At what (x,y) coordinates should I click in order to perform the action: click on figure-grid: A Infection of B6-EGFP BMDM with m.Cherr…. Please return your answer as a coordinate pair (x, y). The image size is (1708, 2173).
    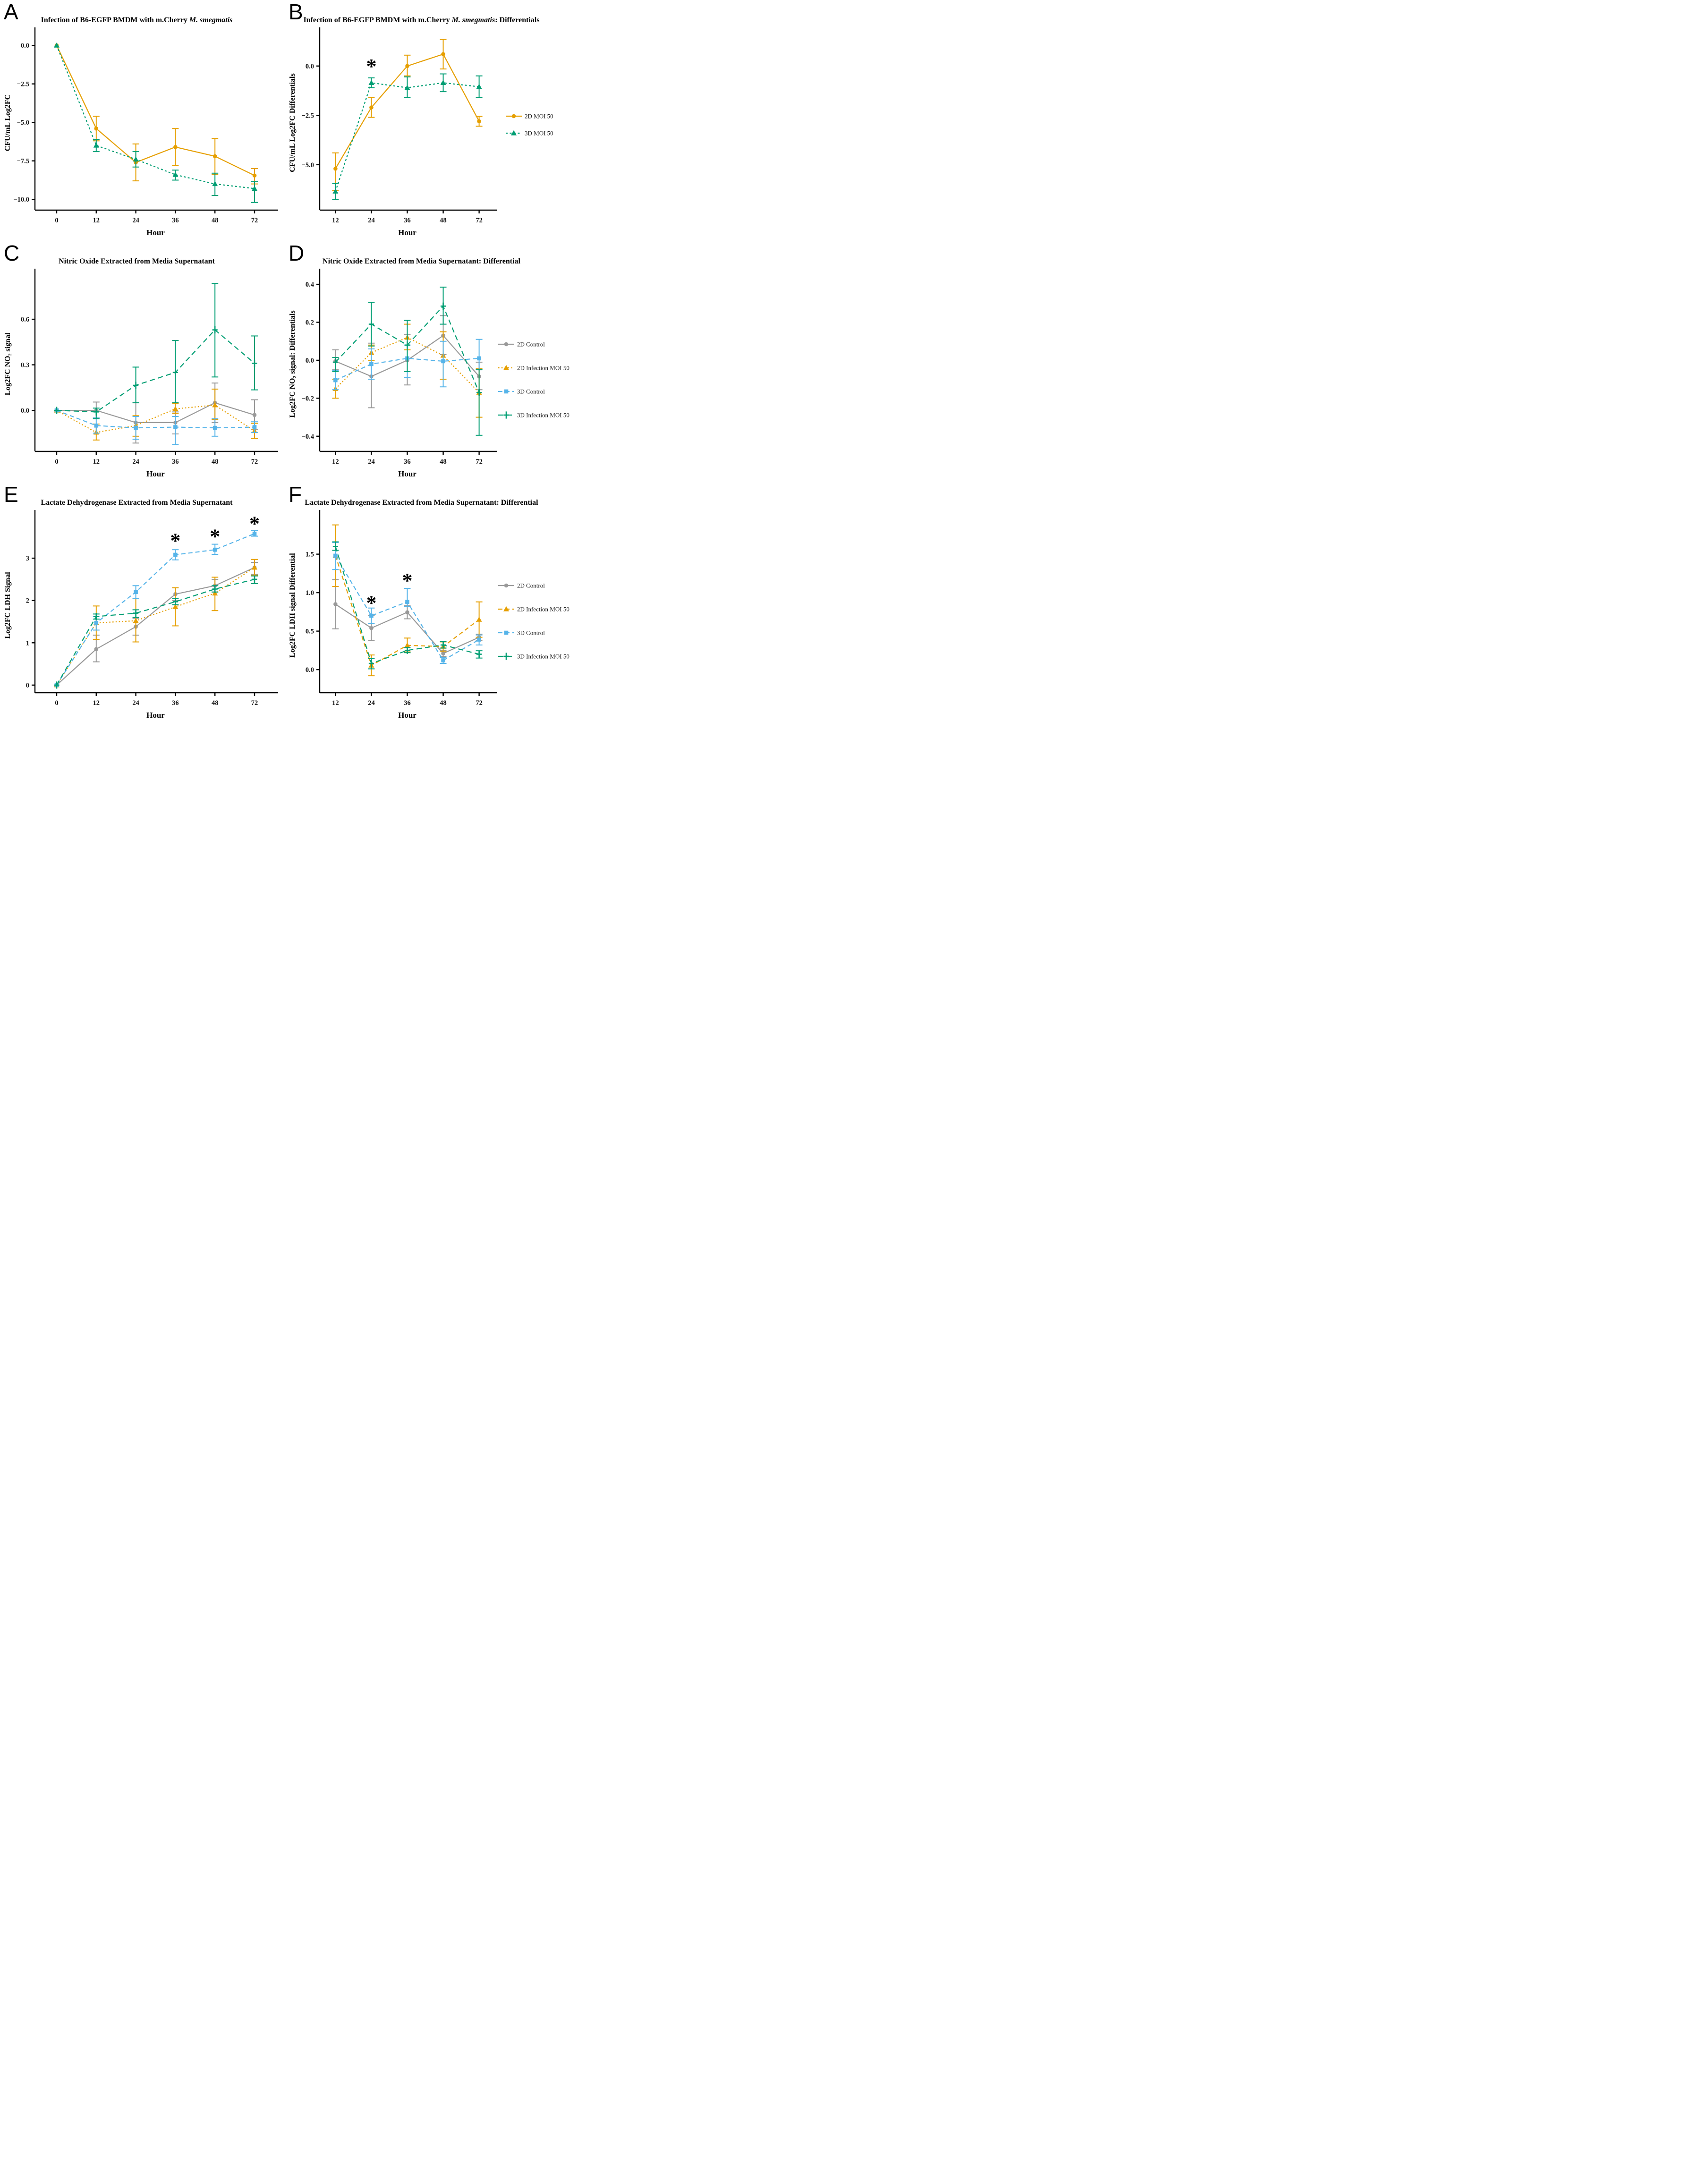
    Looking at the image, I should click on (284, 362).